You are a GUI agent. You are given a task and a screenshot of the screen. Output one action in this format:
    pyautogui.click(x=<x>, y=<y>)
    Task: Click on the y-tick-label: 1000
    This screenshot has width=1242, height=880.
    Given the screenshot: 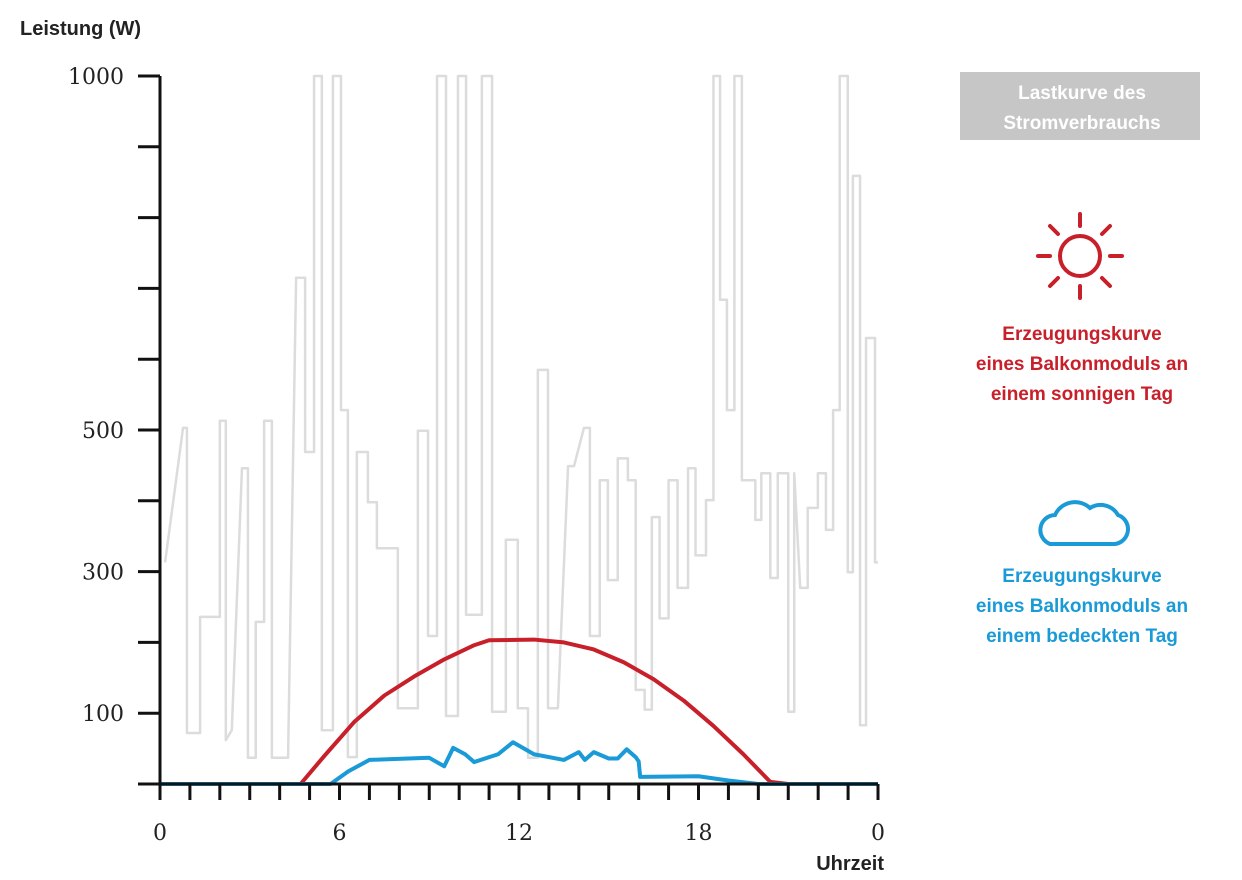 What is the action you would take?
    pyautogui.click(x=96, y=77)
    